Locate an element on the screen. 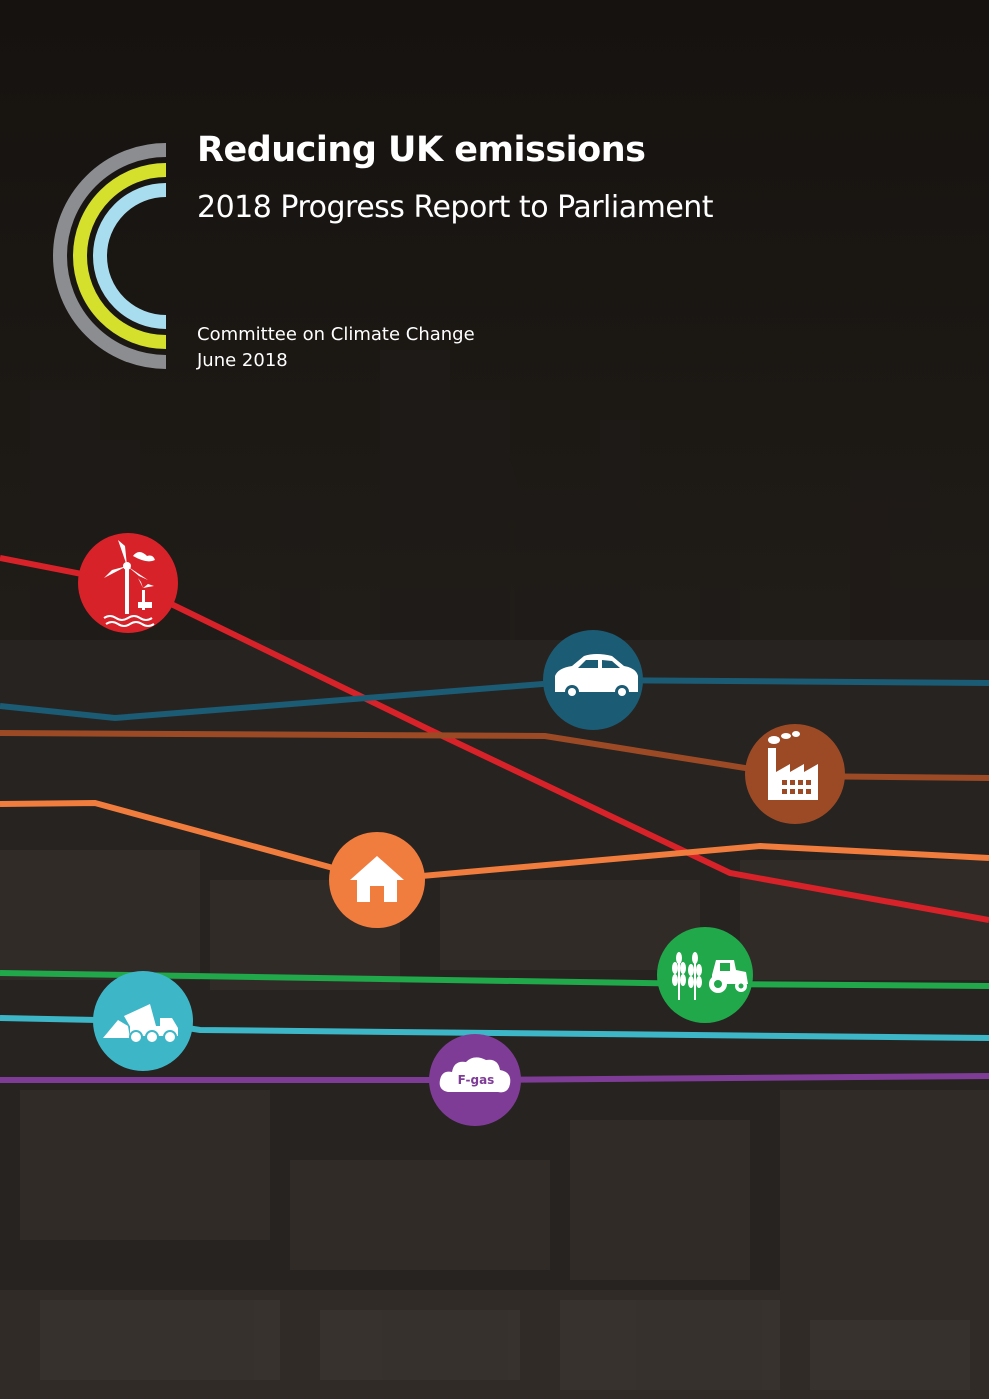 The width and height of the screenshot is (989, 1399). report-subtitle: 2018 Progress Report to Parliament is located at coordinates (455, 207).